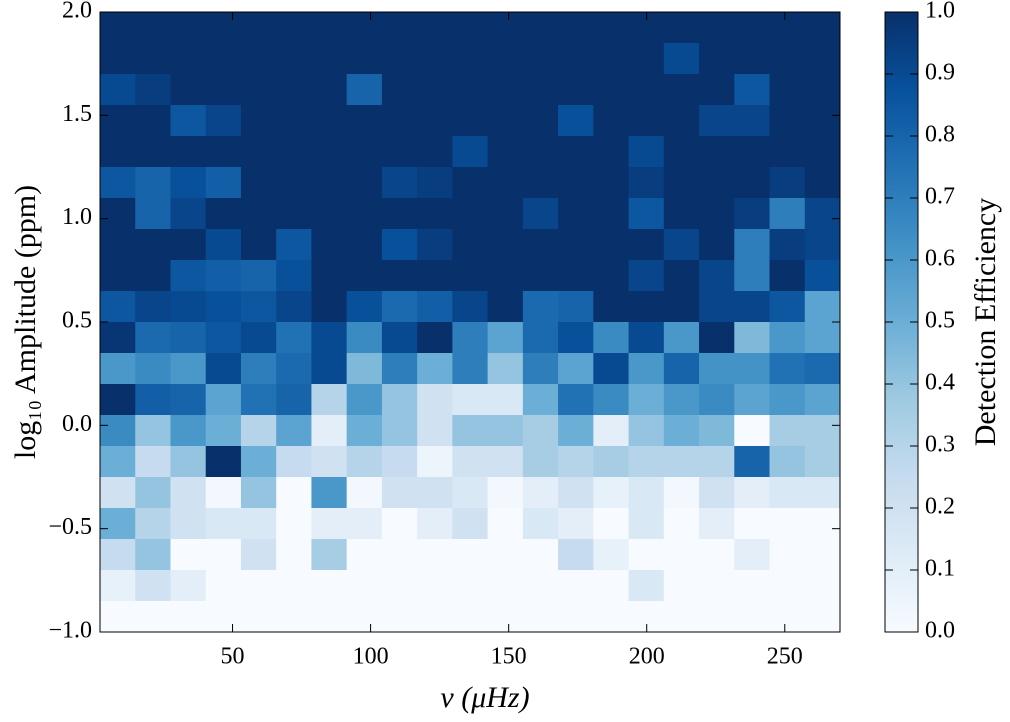  Describe the element at coordinates (647, 657) in the screenshot. I see `x-tick-label: 200` at that location.